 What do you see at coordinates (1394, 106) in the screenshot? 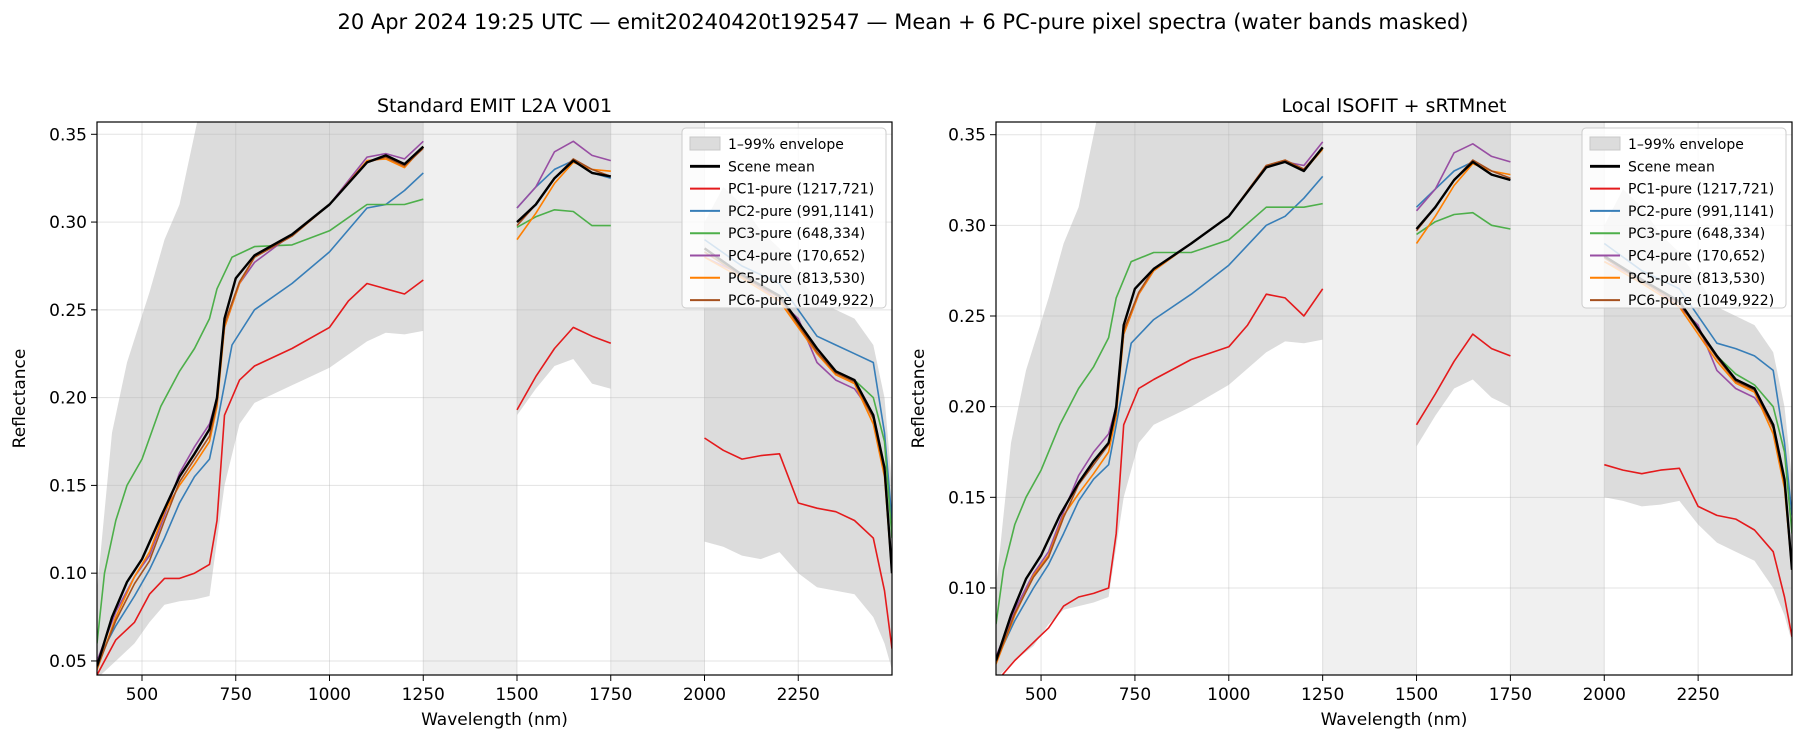
I see `panel-title: Local ISOFIT + sRTMnet` at bounding box center [1394, 106].